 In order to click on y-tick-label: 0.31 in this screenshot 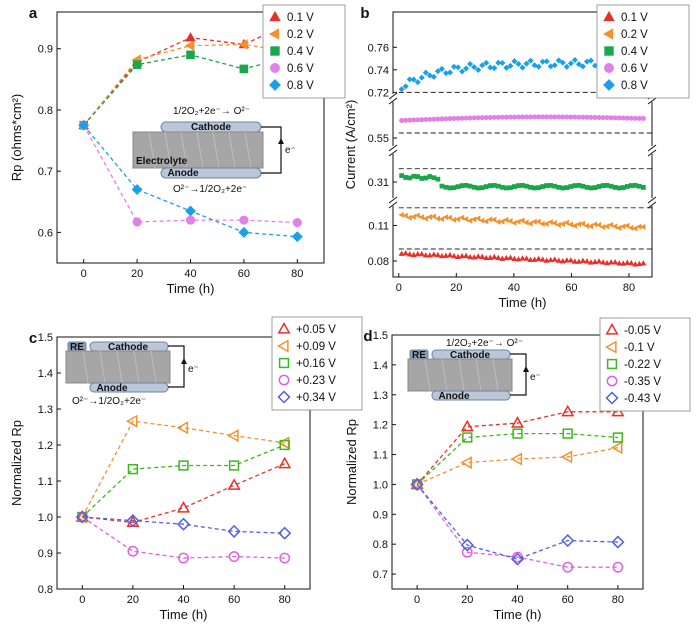, I will do `click(378, 183)`.